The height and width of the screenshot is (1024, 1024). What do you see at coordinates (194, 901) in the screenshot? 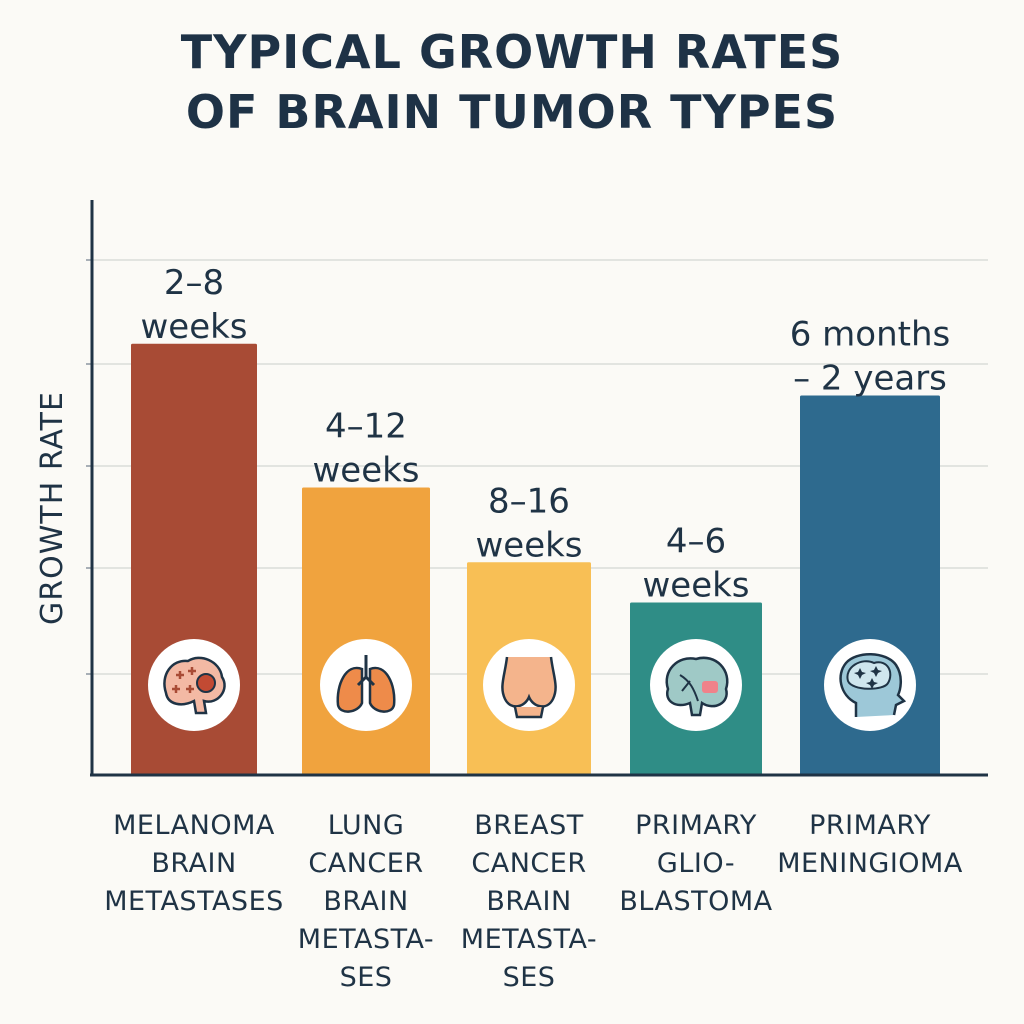
I see `category-label-line: METASTASES` at bounding box center [194, 901].